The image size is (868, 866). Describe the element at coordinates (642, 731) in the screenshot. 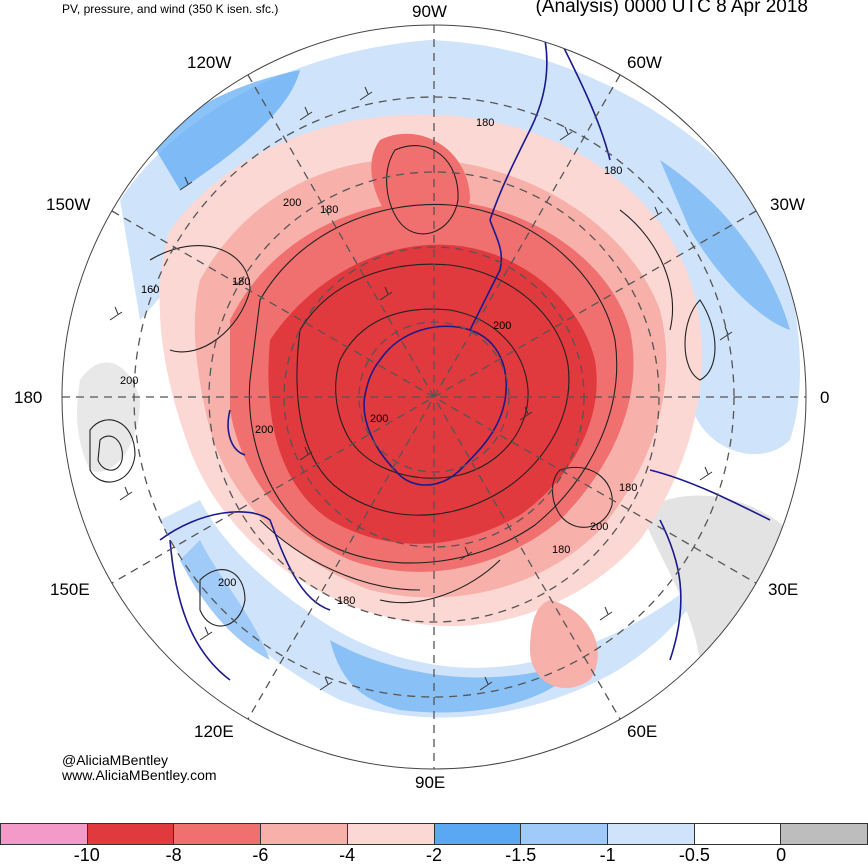

I see `lon-label-60e: 60E` at that location.